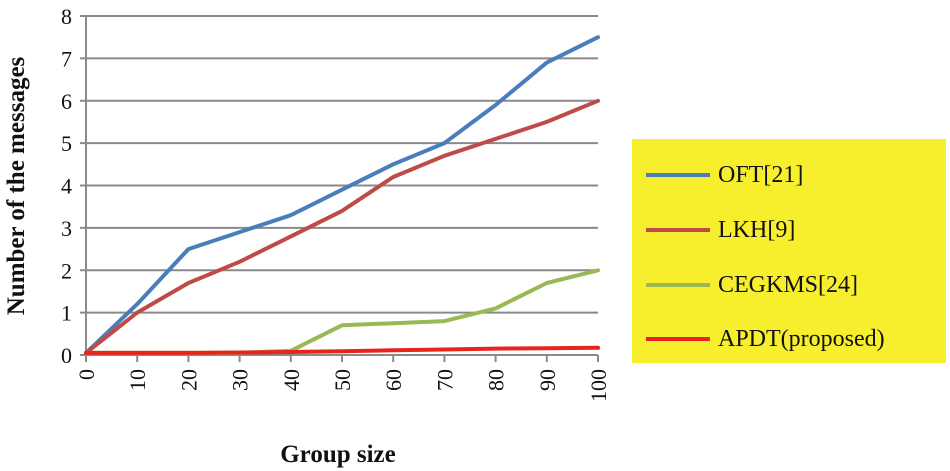 The width and height of the screenshot is (950, 471). What do you see at coordinates (66, 313) in the screenshot?
I see `y-tick-label-1: 1` at bounding box center [66, 313].